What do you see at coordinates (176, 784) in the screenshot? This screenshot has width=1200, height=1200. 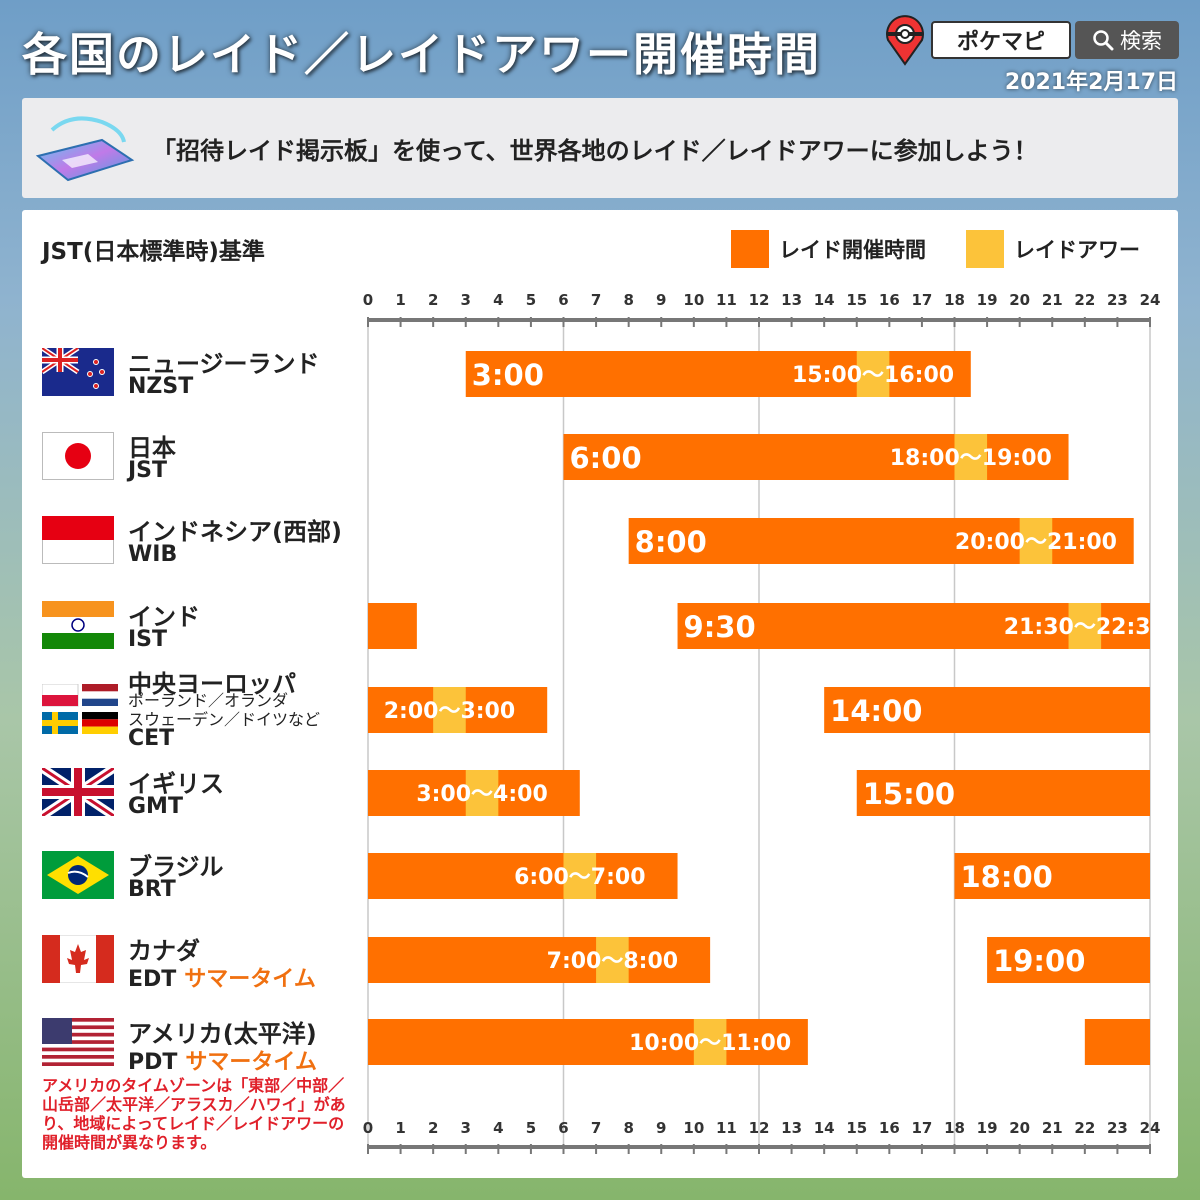 I see `country-name: イギリス` at bounding box center [176, 784].